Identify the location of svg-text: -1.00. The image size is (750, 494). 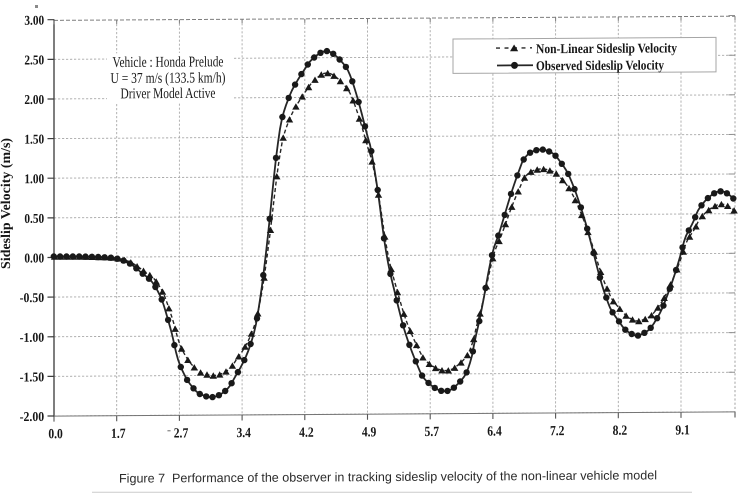
(32, 337).